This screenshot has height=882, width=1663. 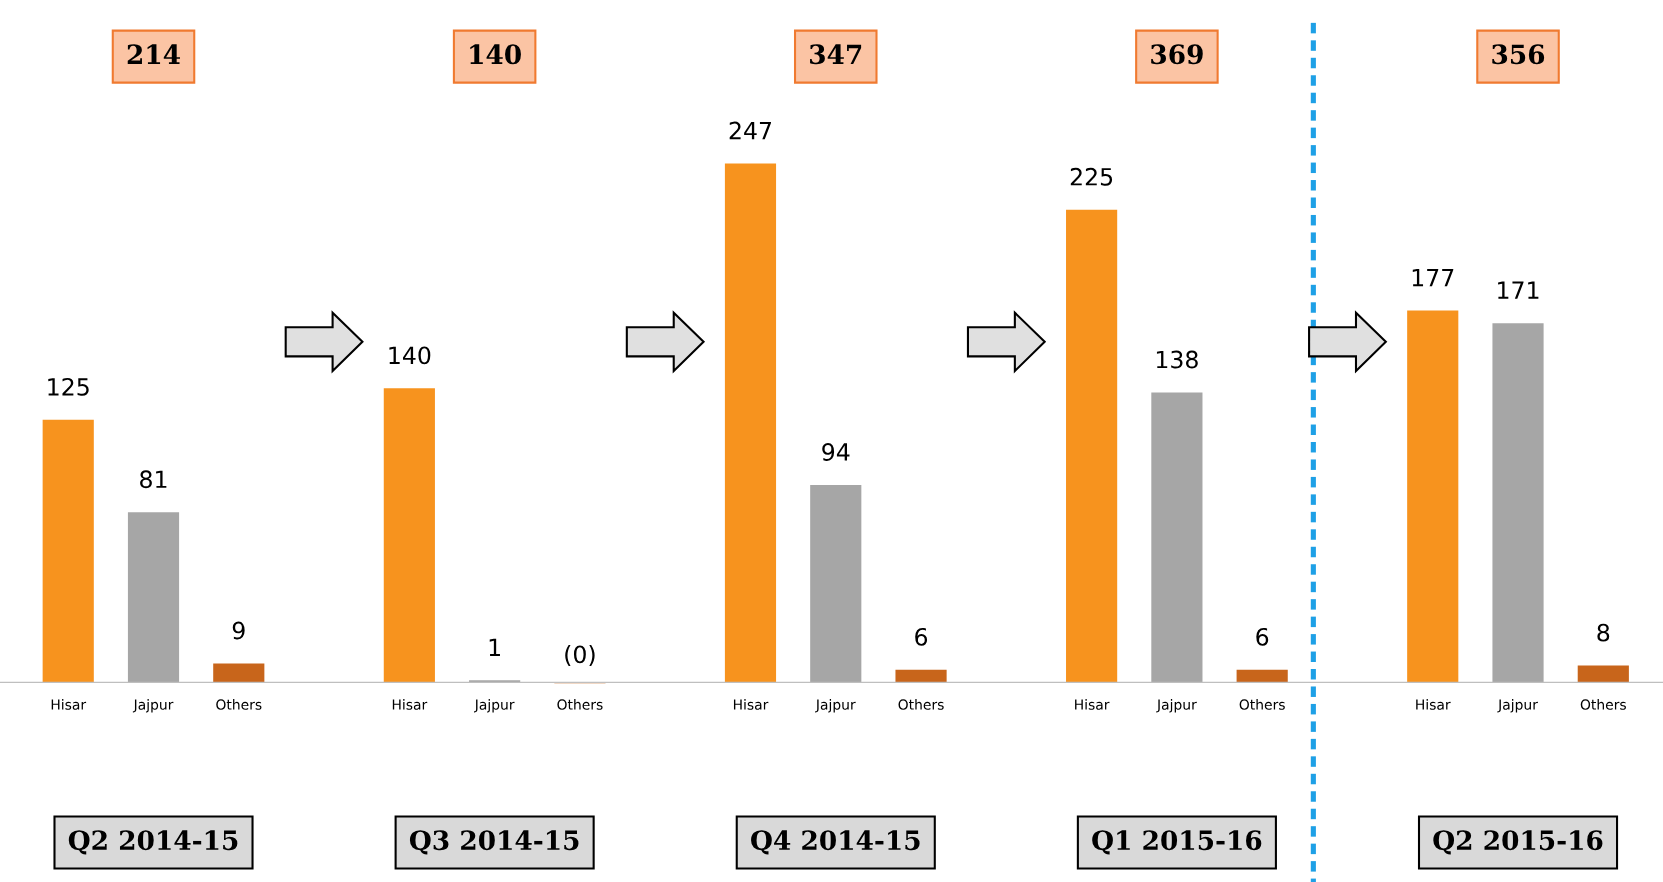 I want to click on data-label: 1, so click(x=494, y=647).